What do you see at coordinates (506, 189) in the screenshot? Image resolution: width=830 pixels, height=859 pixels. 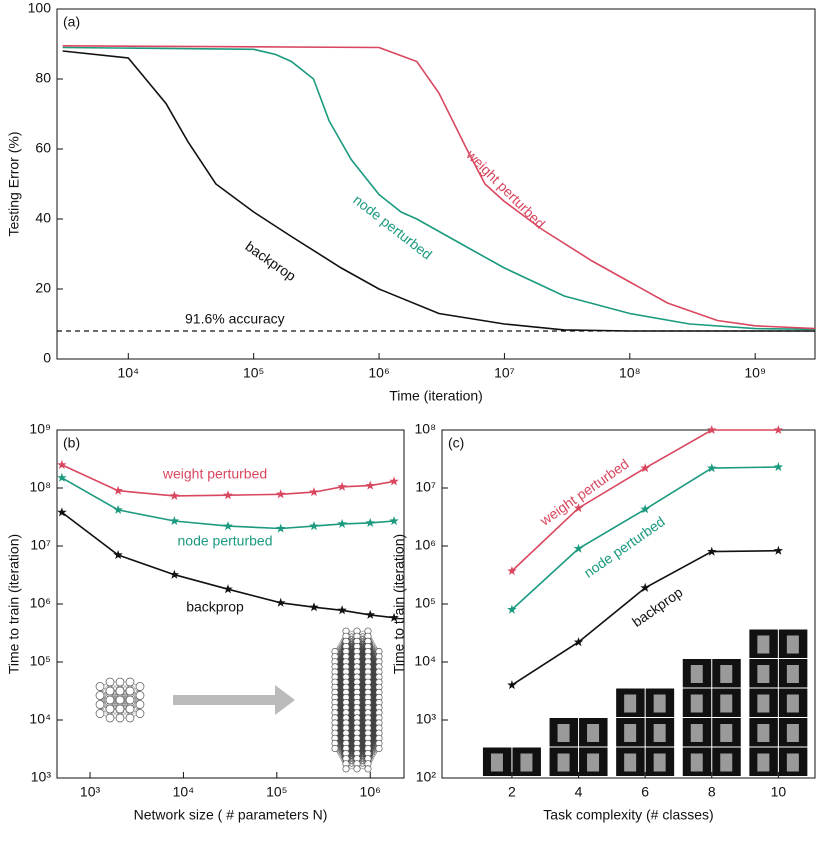 I see `series-label: weight perturbed` at bounding box center [506, 189].